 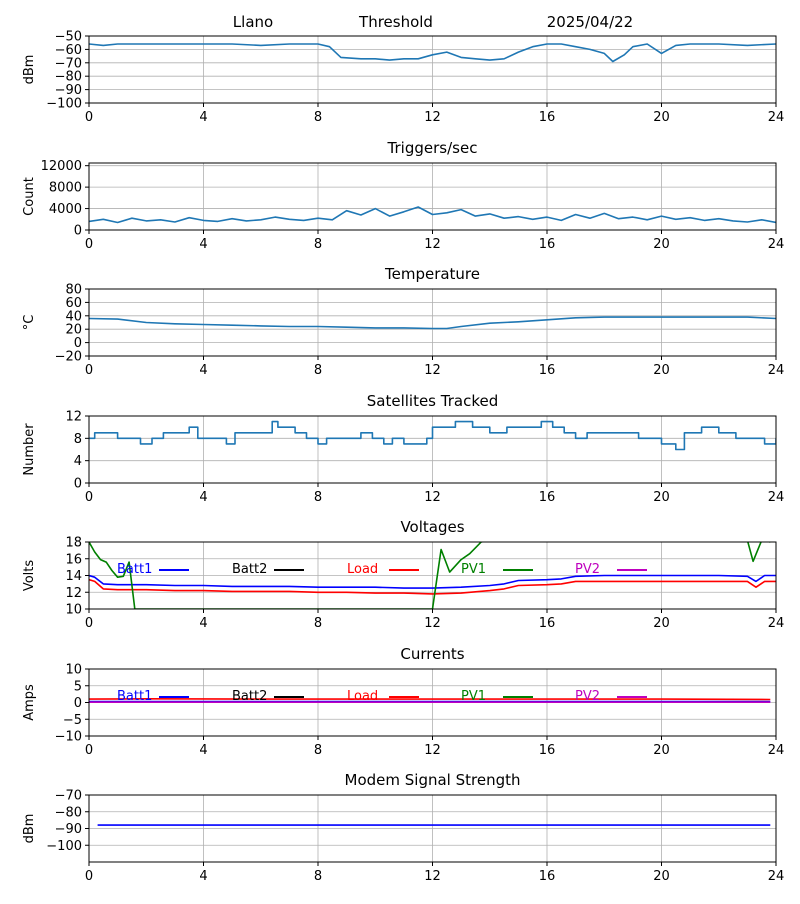 What do you see at coordinates (73, 303) in the screenshot?
I see `y-tick-label: 60` at bounding box center [73, 303].